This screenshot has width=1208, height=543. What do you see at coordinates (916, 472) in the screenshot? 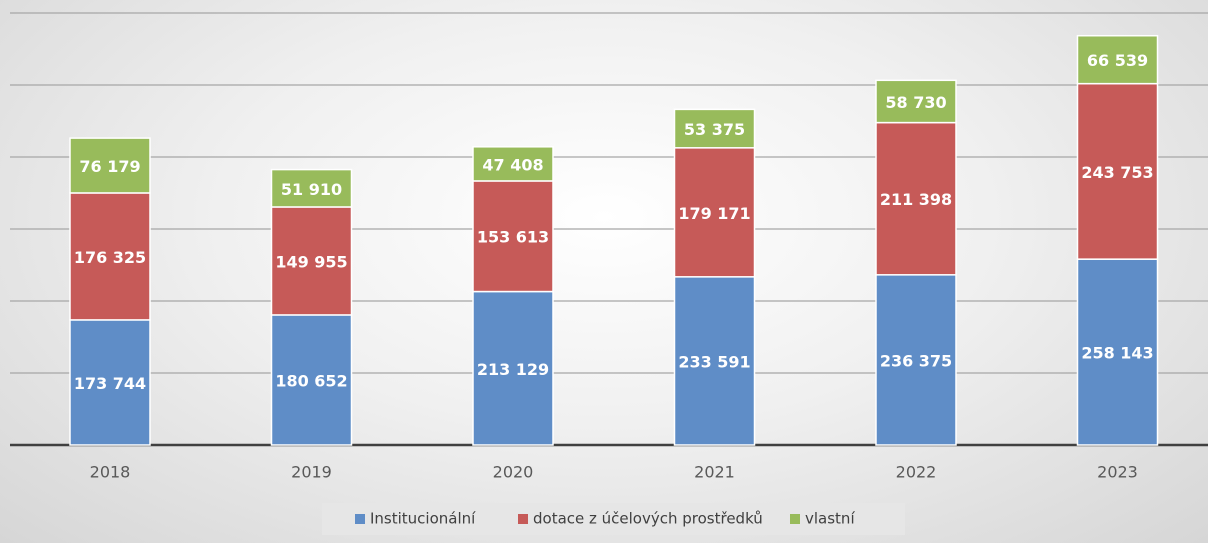
I see `x-tick-label: 2022` at bounding box center [916, 472].